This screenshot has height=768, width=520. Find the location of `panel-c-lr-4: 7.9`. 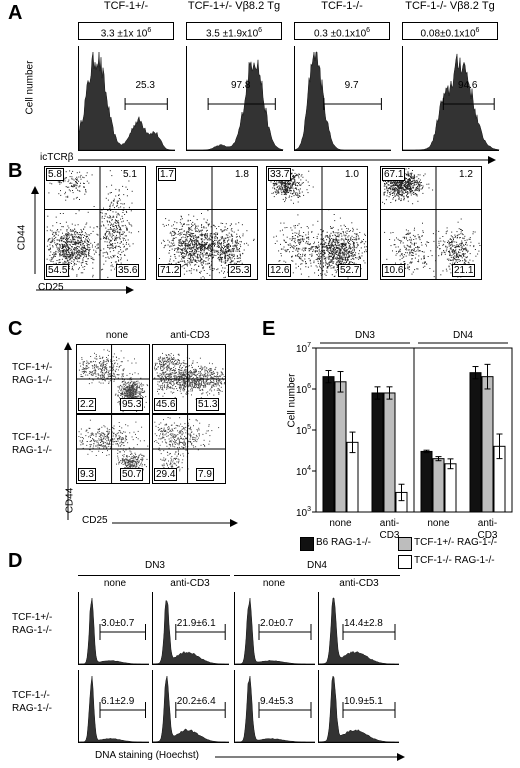

panel-c-lr-4: 7.9 is located at coordinates (205, 474).